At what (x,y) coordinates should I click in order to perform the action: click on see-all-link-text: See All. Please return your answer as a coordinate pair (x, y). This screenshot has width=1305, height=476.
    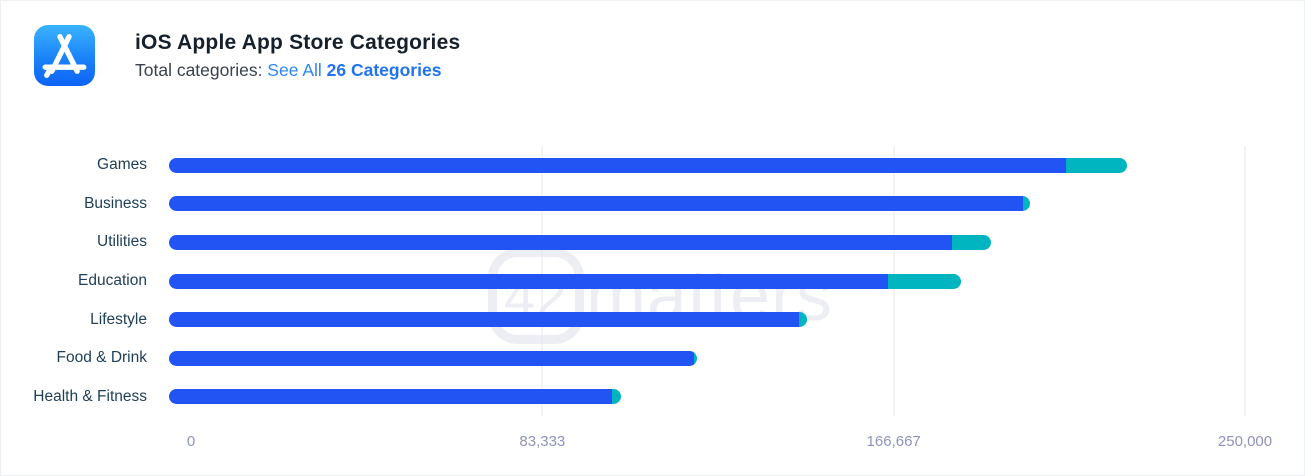
    Looking at the image, I should click on (297, 69).